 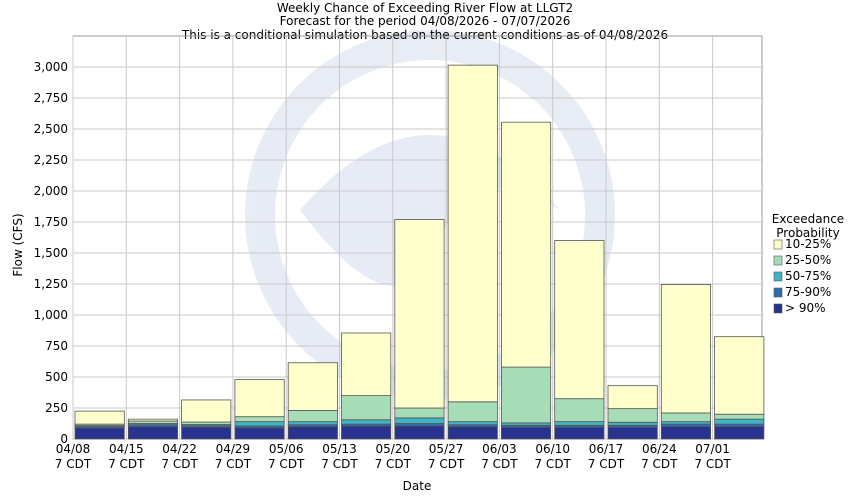 What do you see at coordinates (64, 439) in the screenshot?
I see `y-tick-label: 0` at bounding box center [64, 439].